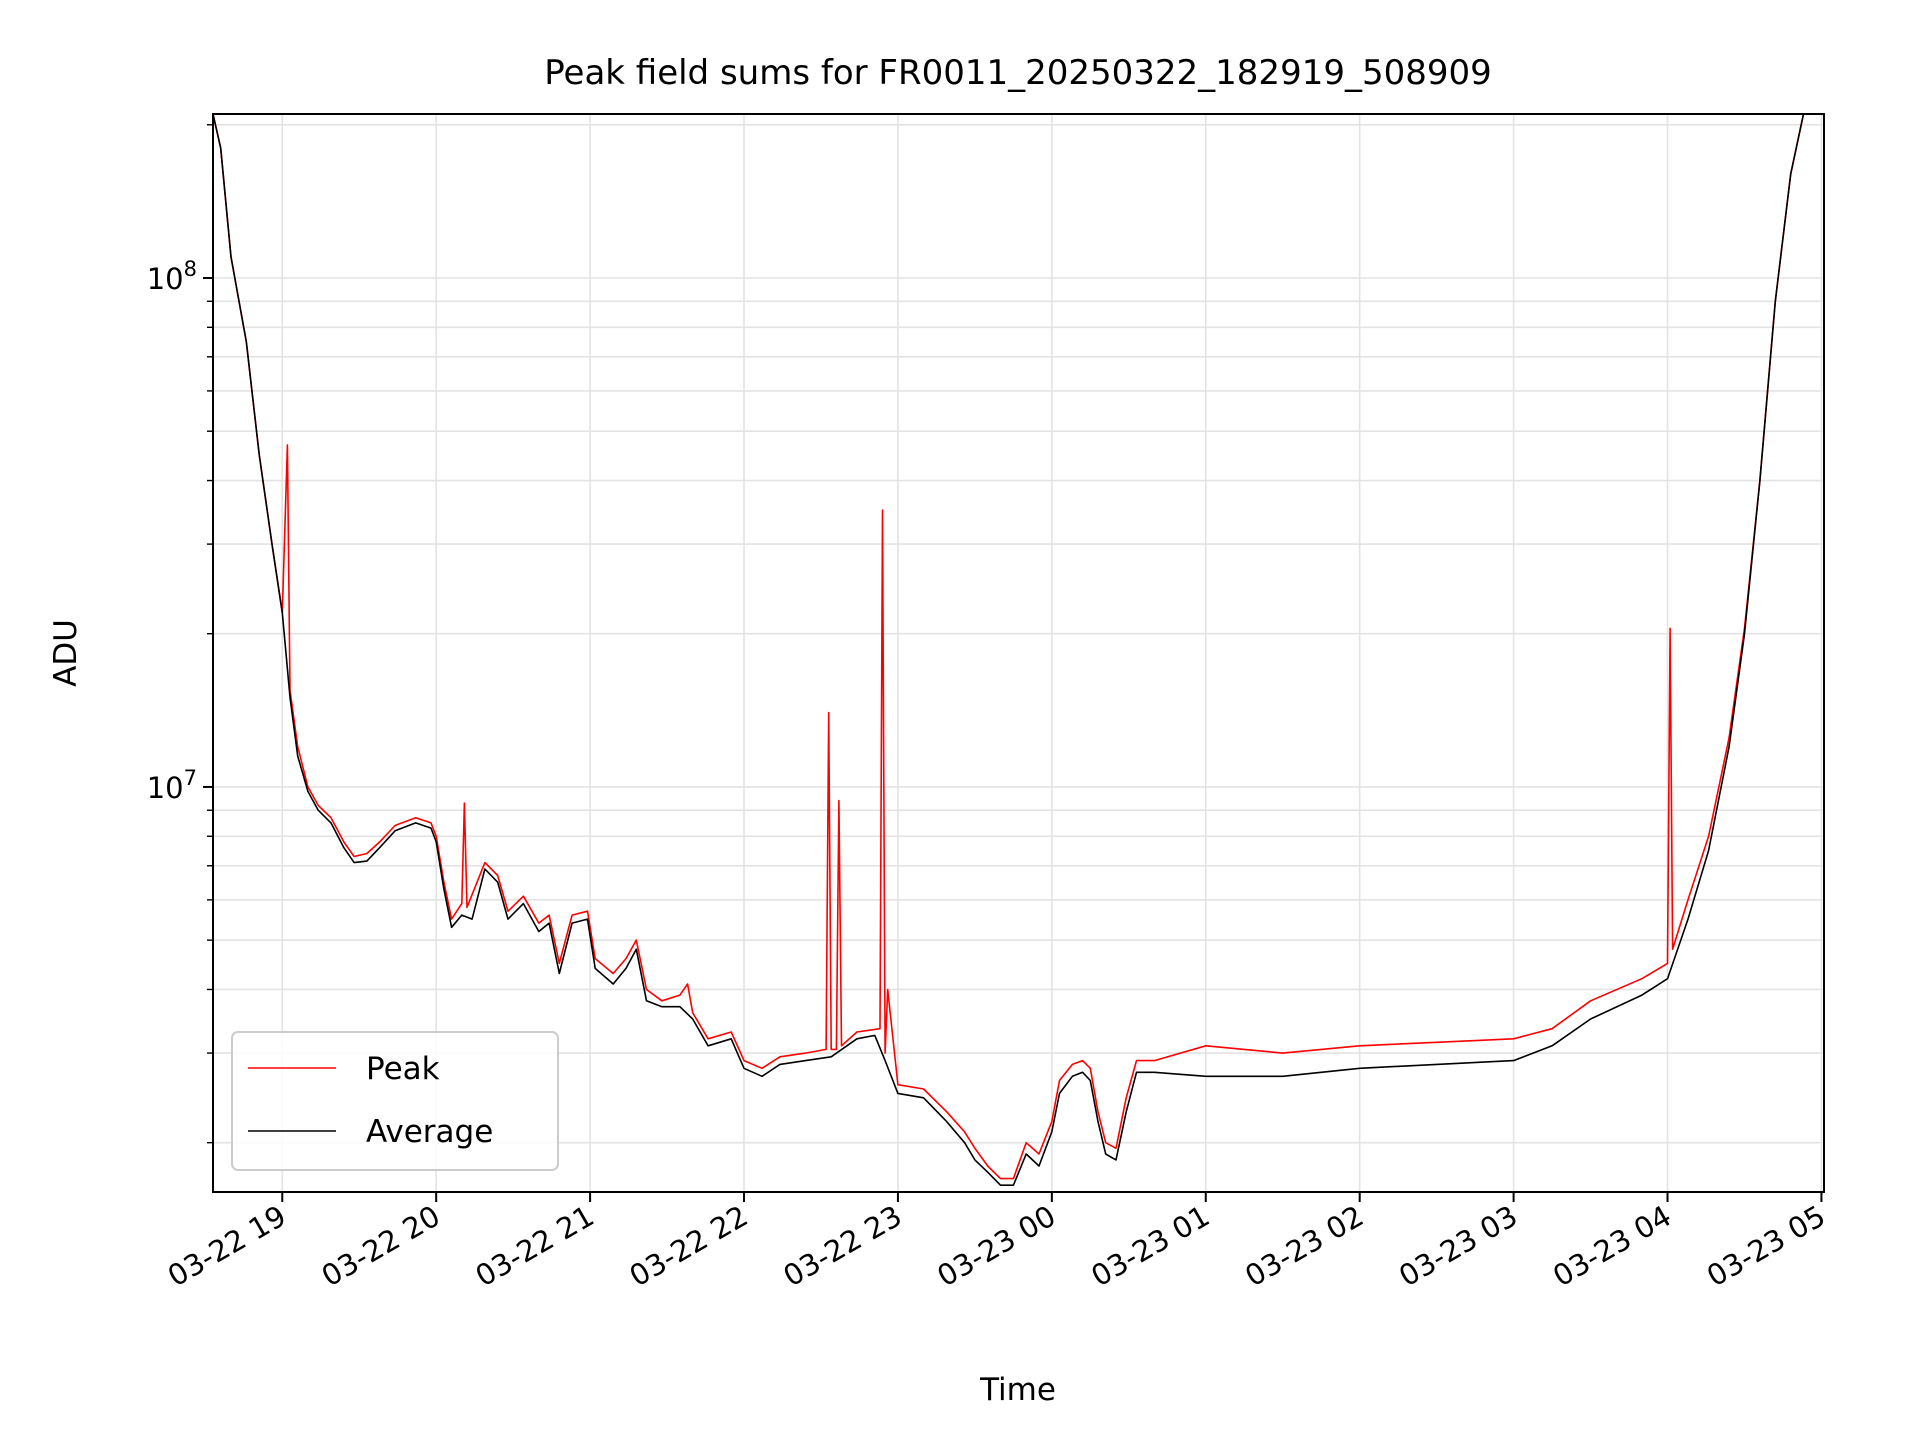 This screenshot has height=1440, width=1920. Describe the element at coordinates (1017, 1390) in the screenshot. I see `x-axis-label: Time` at that location.